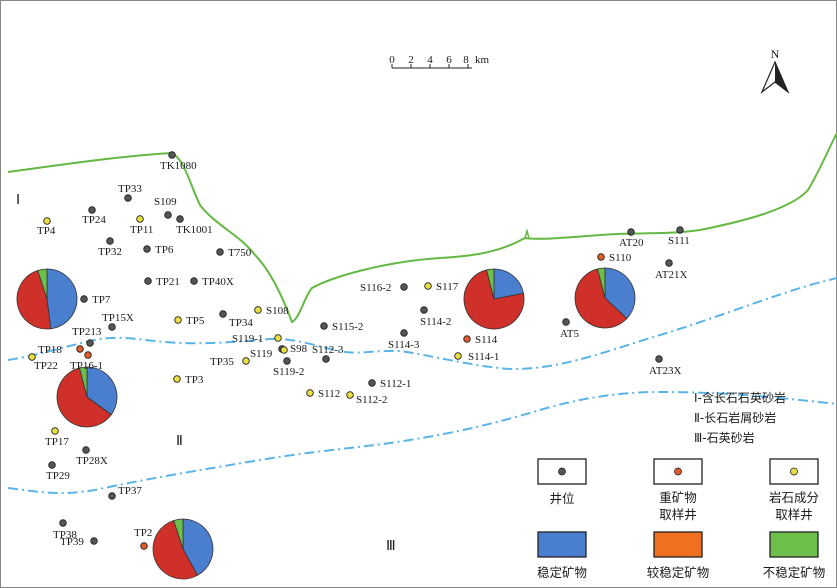 The width and height of the screenshot is (837, 588). What do you see at coordinates (234, 253) in the screenshot?
I see `well-T750: T750` at bounding box center [234, 253].